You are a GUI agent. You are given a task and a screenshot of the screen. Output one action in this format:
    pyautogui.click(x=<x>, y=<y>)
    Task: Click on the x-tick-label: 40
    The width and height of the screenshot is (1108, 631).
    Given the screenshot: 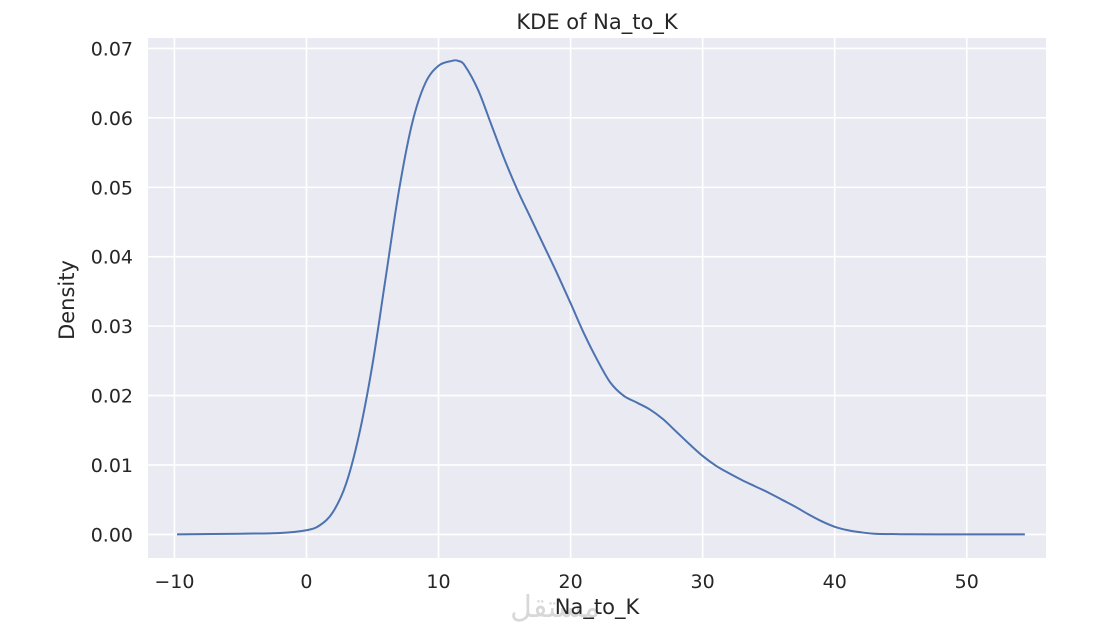 What is the action you would take?
    pyautogui.click(x=835, y=582)
    